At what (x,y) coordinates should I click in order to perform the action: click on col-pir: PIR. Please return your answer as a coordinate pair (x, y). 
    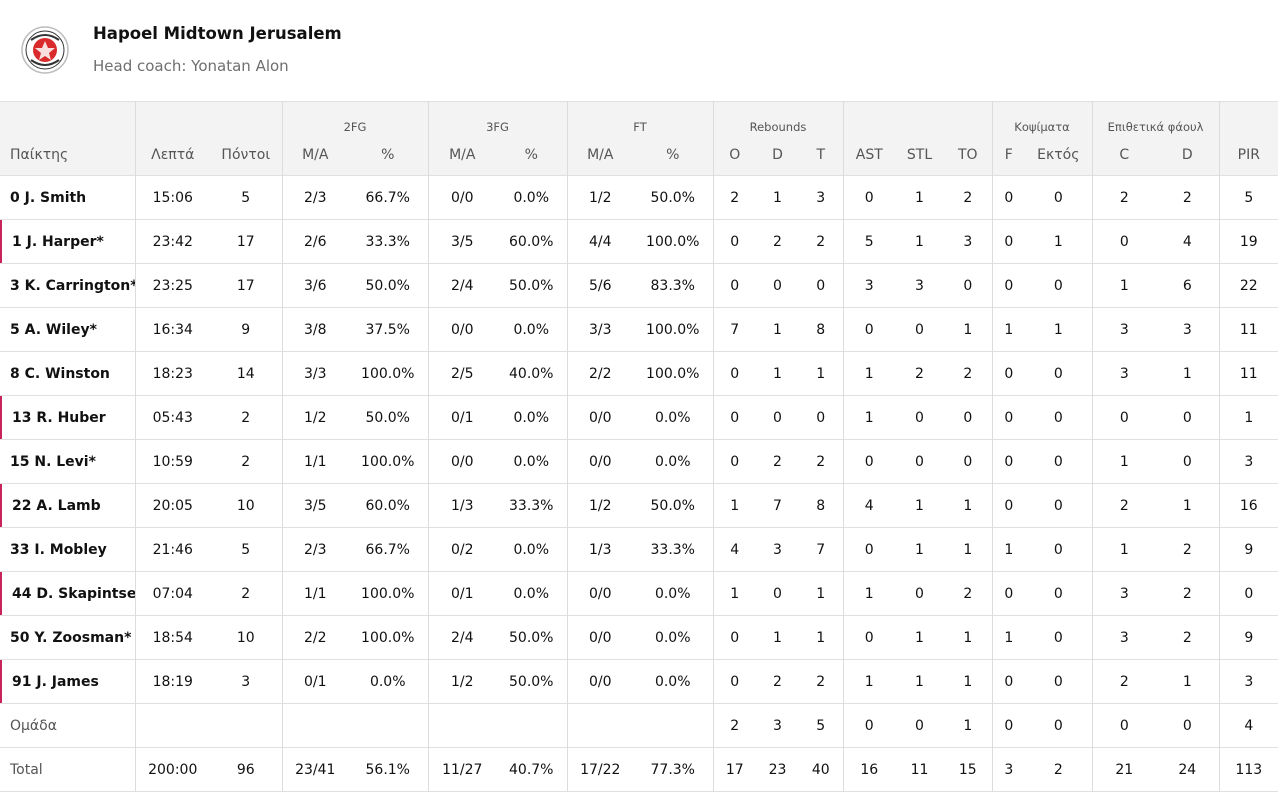
    Looking at the image, I should click on (1248, 155).